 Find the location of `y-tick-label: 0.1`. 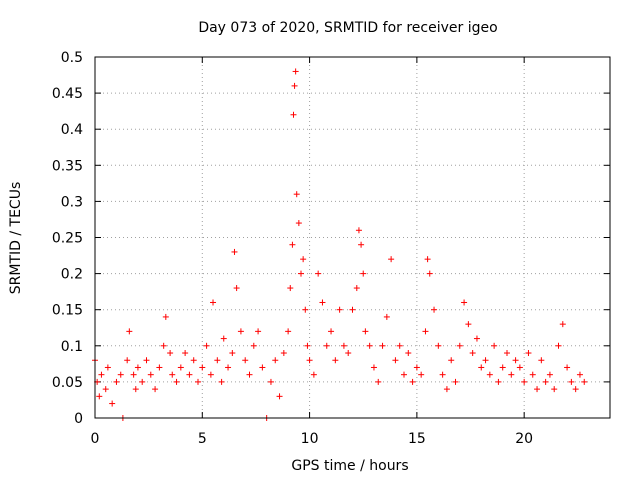

y-tick-label: 0.1 is located at coordinates (72, 347).